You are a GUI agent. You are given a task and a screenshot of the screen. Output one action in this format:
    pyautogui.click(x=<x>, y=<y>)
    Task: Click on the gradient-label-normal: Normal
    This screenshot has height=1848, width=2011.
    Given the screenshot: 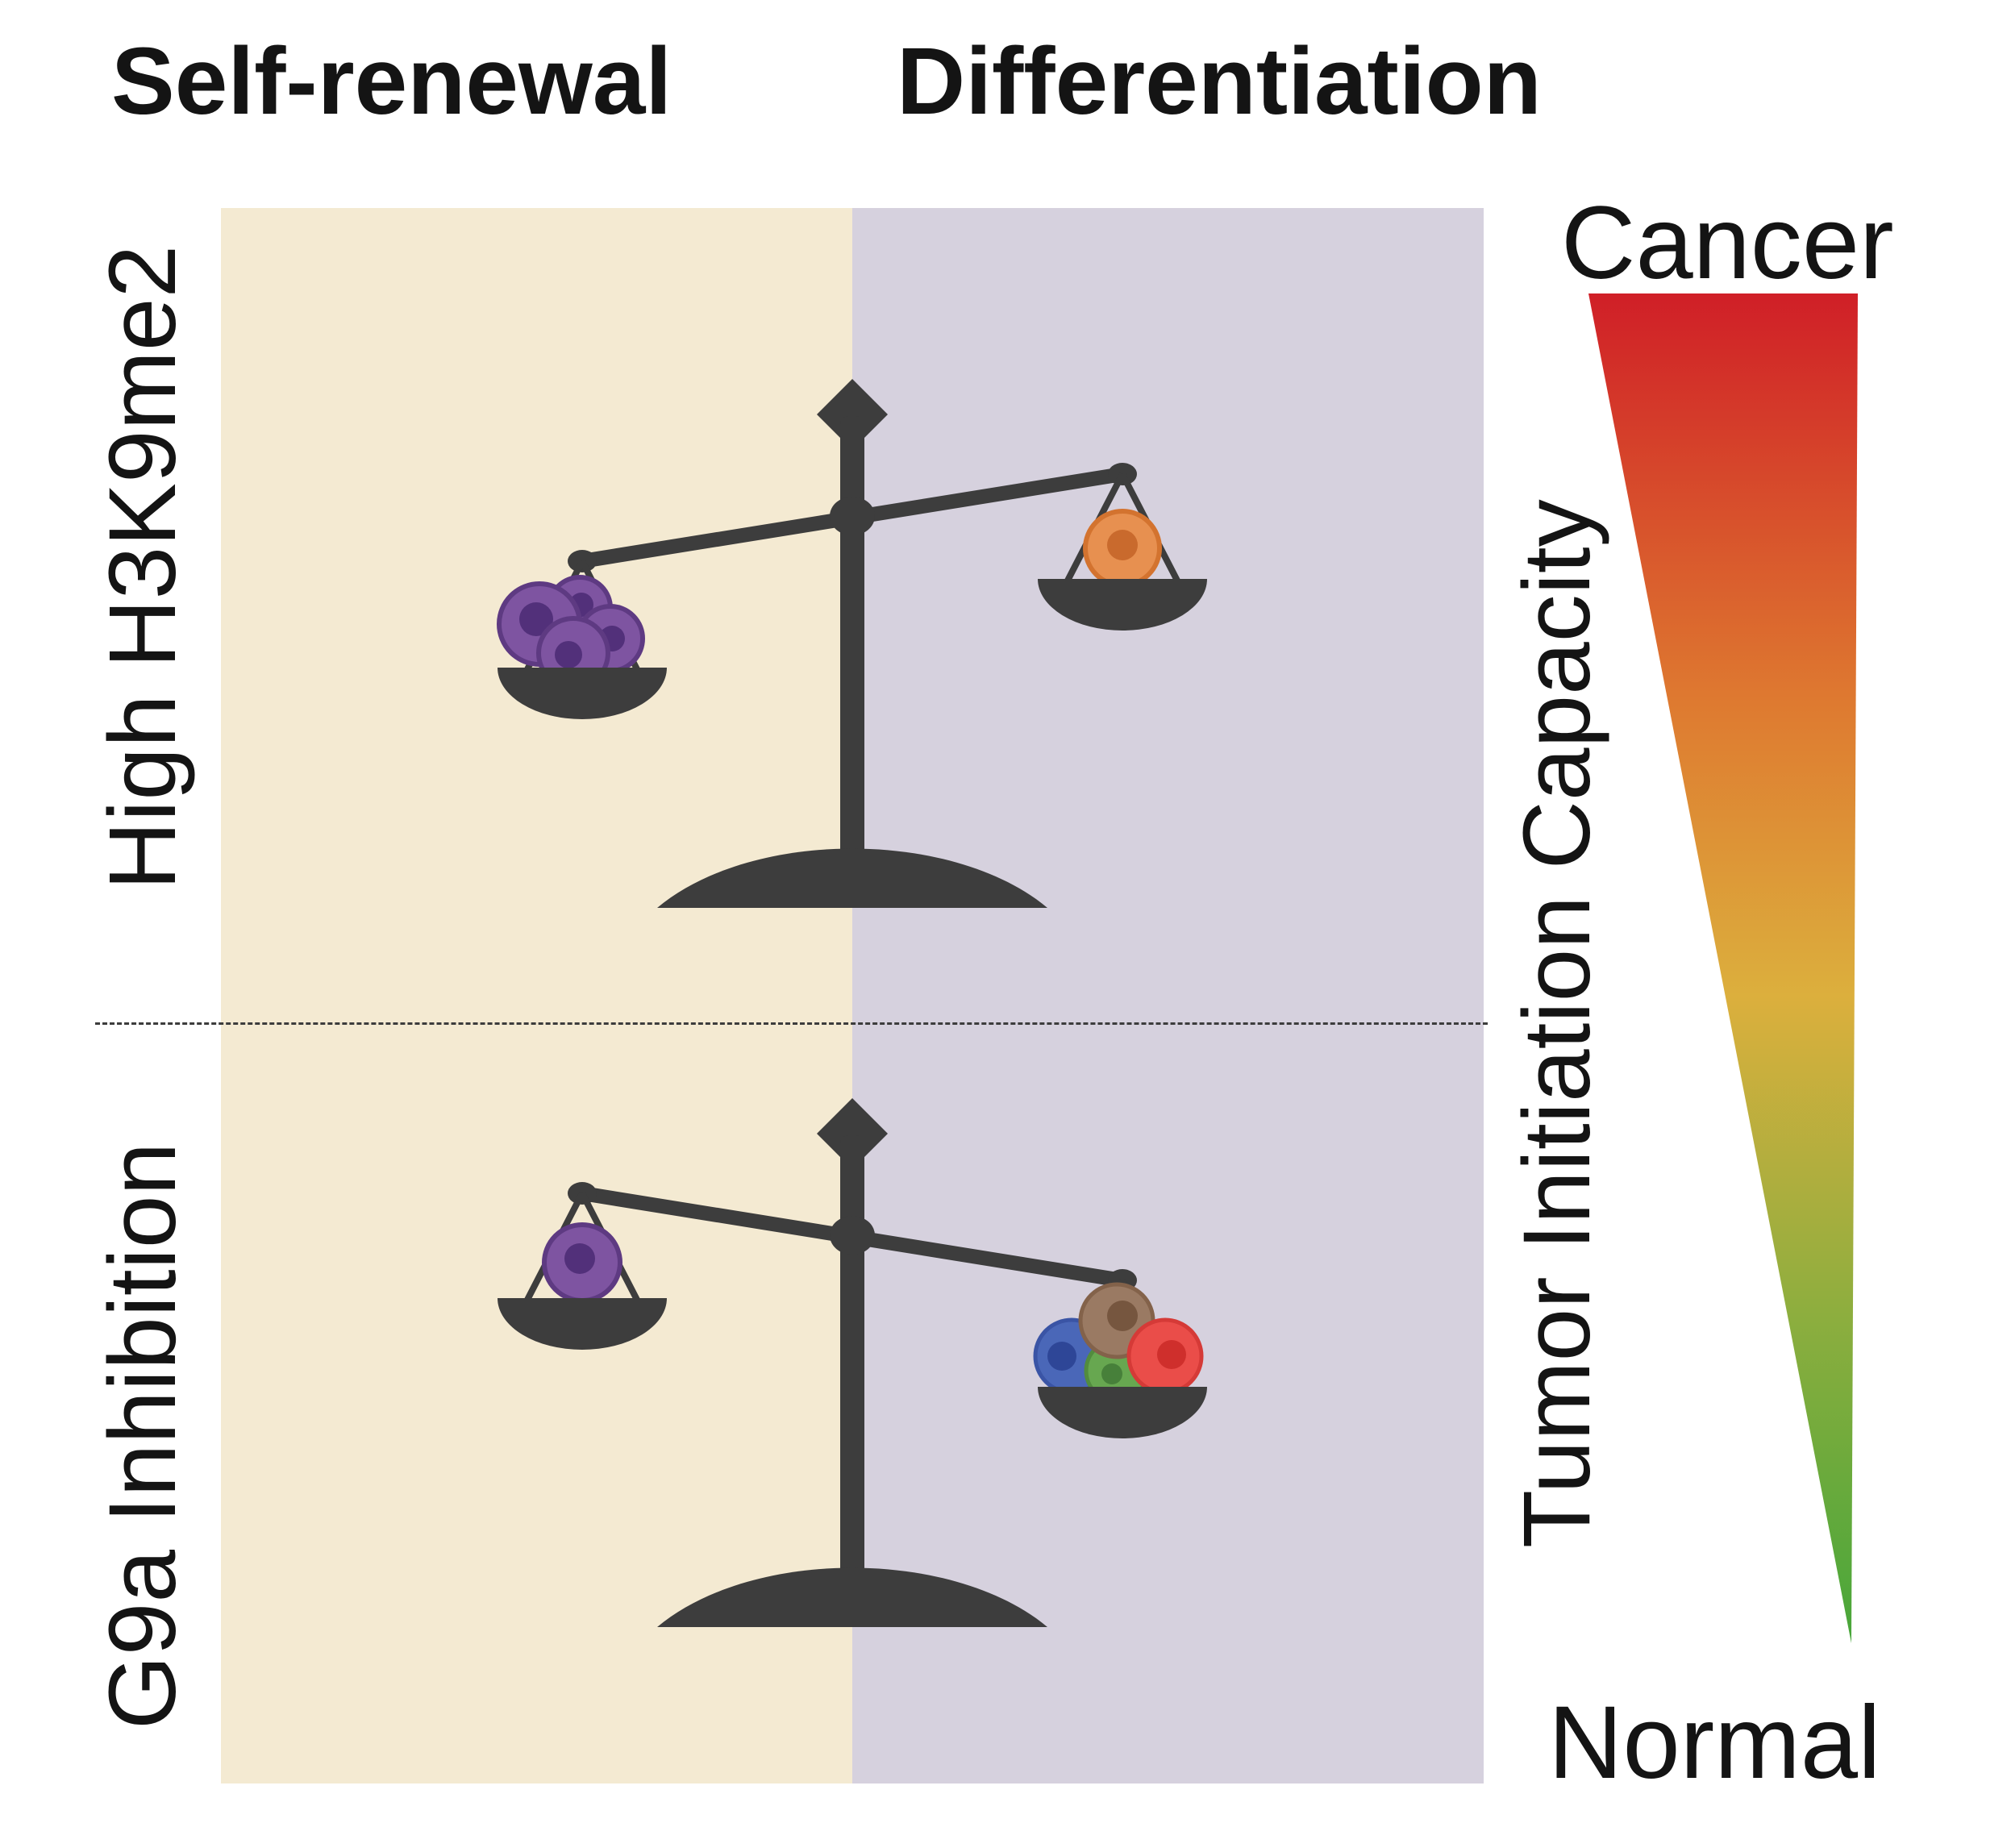 What is the action you would take?
    pyautogui.click(x=1714, y=1742)
    